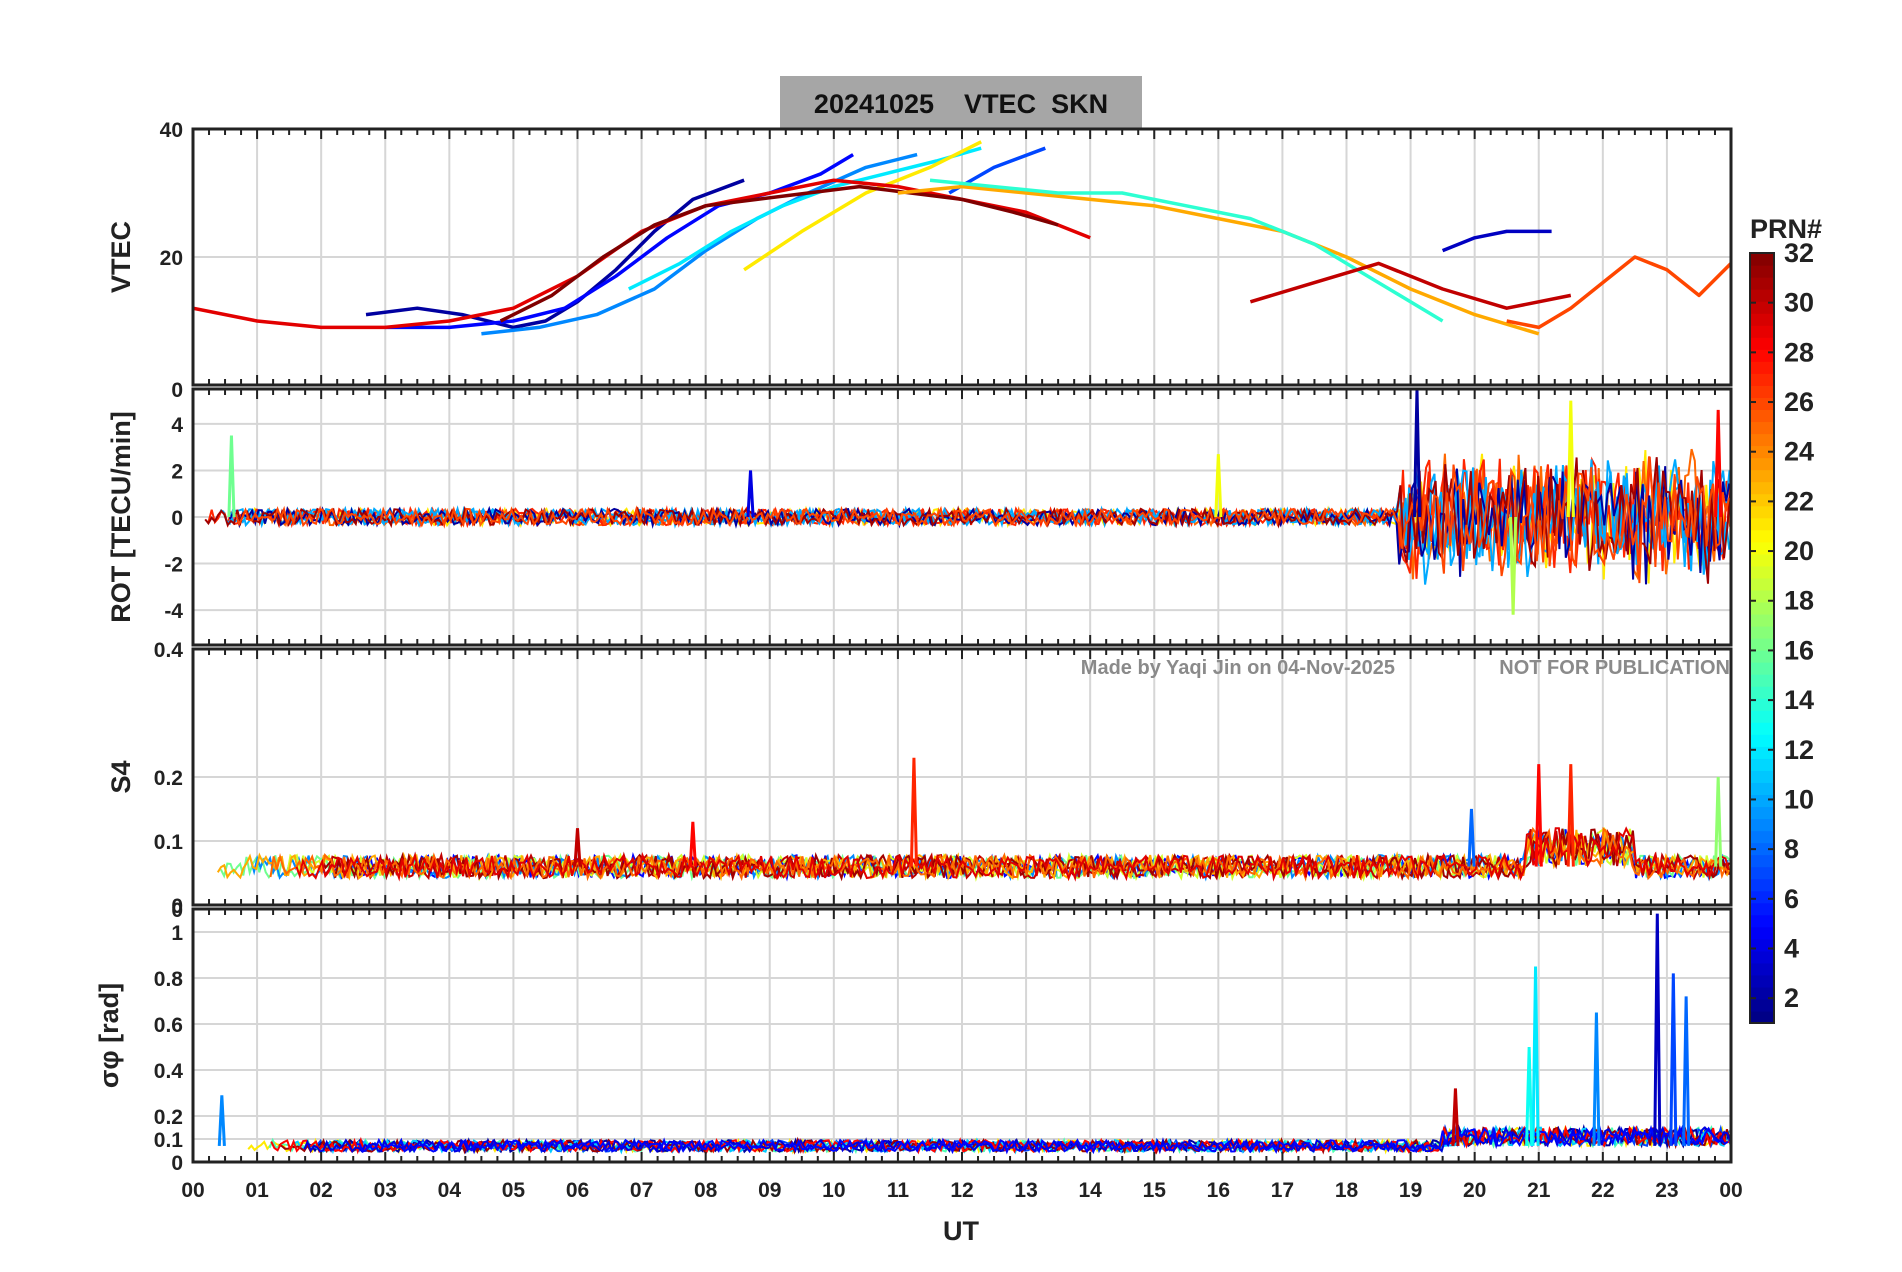  Describe the element at coordinates (1602, 1190) in the screenshot. I see `x-tick-label: 22` at that location.